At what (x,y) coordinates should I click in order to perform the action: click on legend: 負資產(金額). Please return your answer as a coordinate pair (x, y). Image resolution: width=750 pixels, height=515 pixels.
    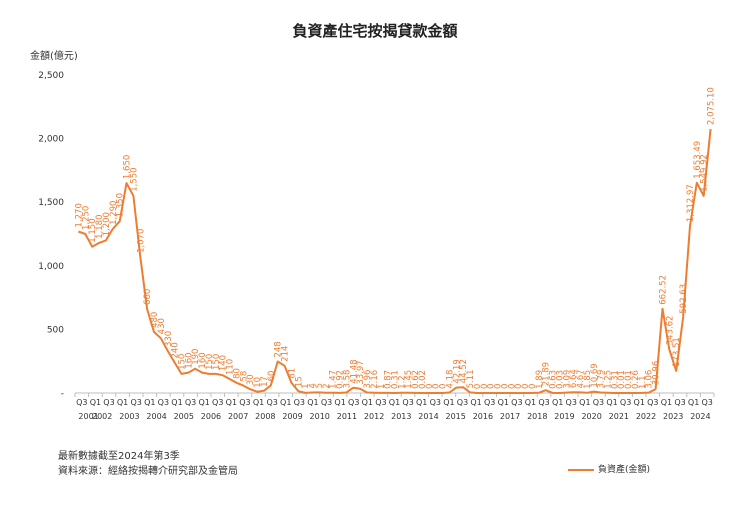
    Looking at the image, I should click on (609, 468).